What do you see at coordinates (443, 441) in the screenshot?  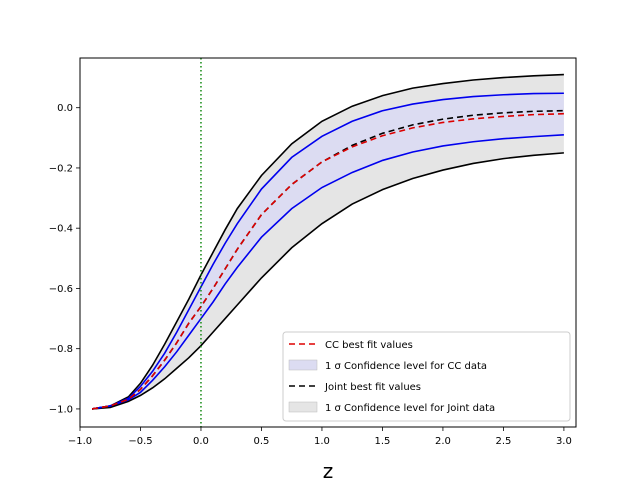 I see `x-tick-label: 2.0` at bounding box center [443, 441].